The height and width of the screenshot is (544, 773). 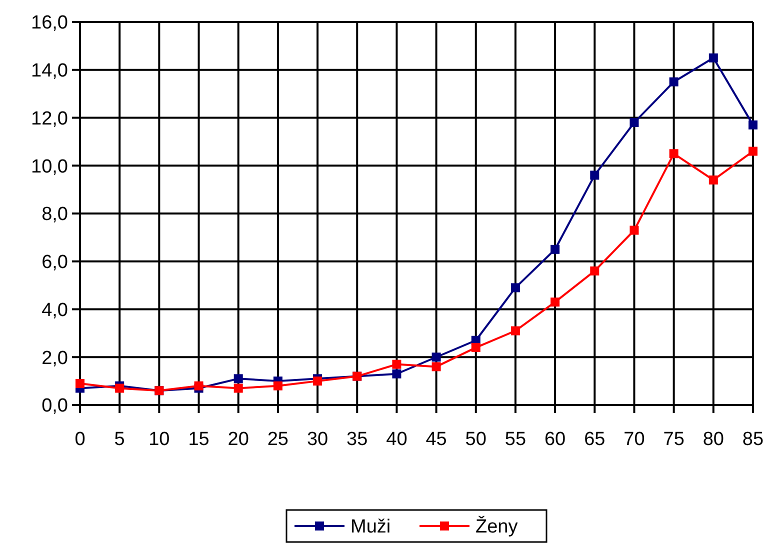 I want to click on x-tick-label: 80, so click(x=713, y=439).